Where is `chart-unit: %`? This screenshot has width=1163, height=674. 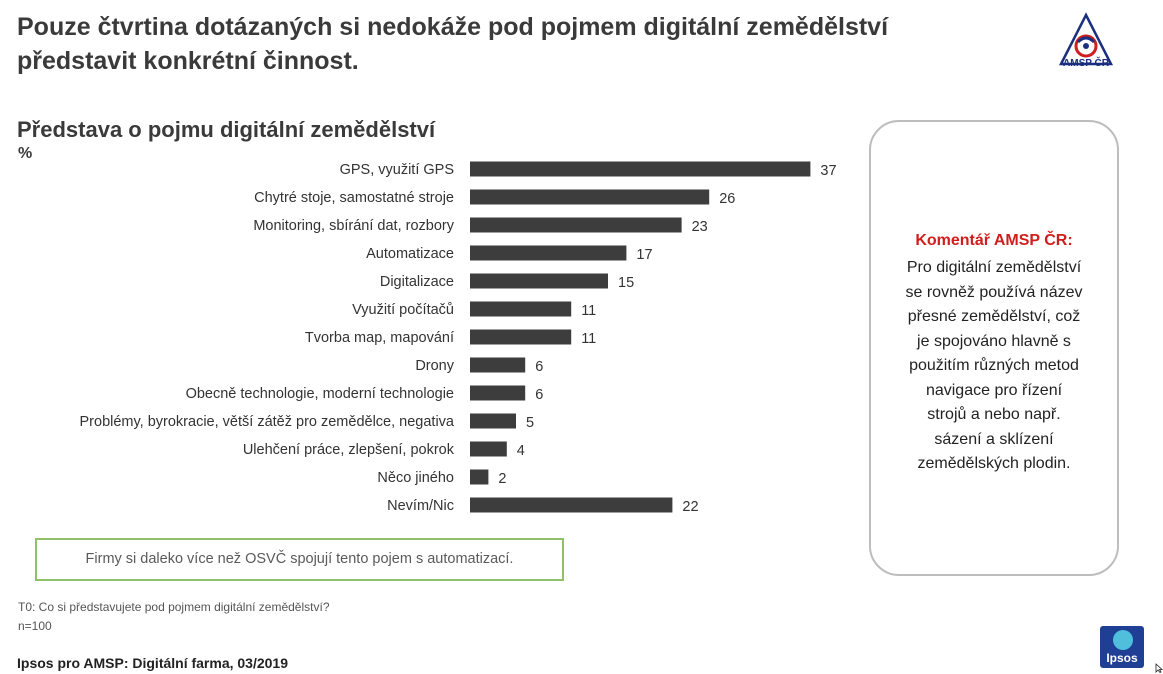
chart-unit: % is located at coordinates (25, 153).